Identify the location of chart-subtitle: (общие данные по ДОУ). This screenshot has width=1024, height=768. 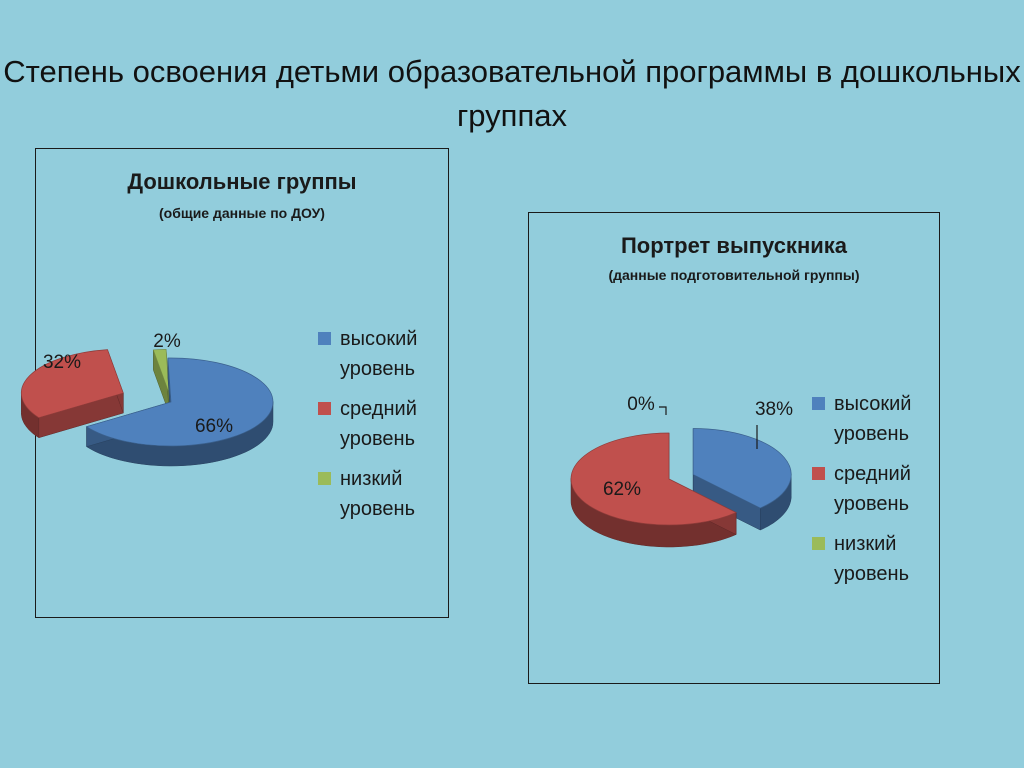
(242, 213).